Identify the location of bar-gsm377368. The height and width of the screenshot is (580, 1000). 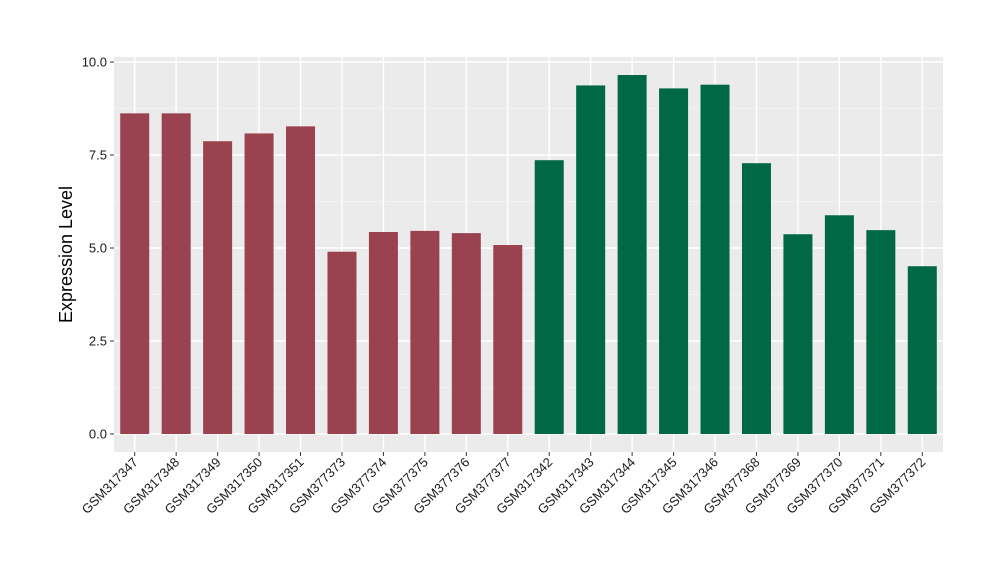
(756, 298).